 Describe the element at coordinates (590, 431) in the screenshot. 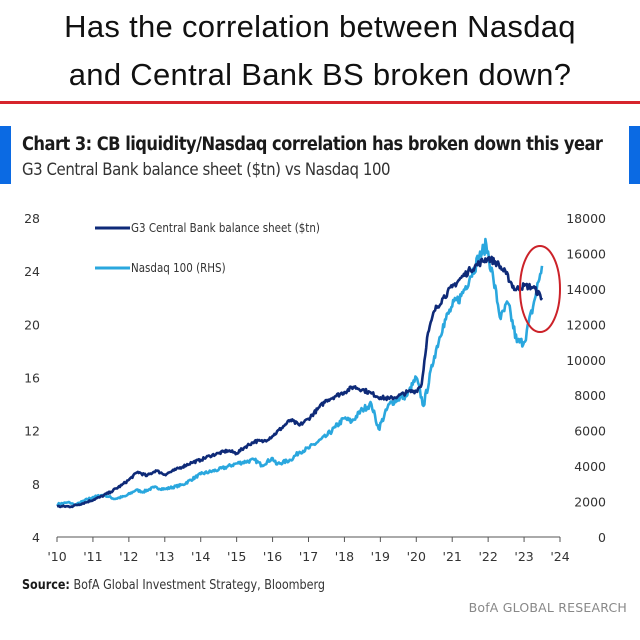

I see `right-tick-label: 6000` at that location.